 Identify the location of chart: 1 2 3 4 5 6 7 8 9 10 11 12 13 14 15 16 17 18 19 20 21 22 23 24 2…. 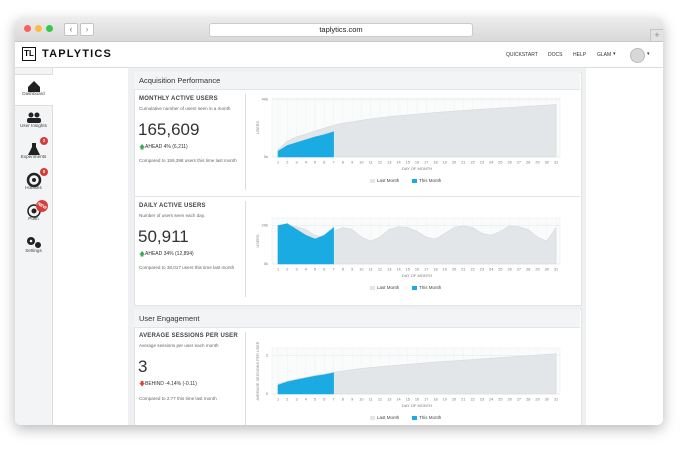
(408, 140).